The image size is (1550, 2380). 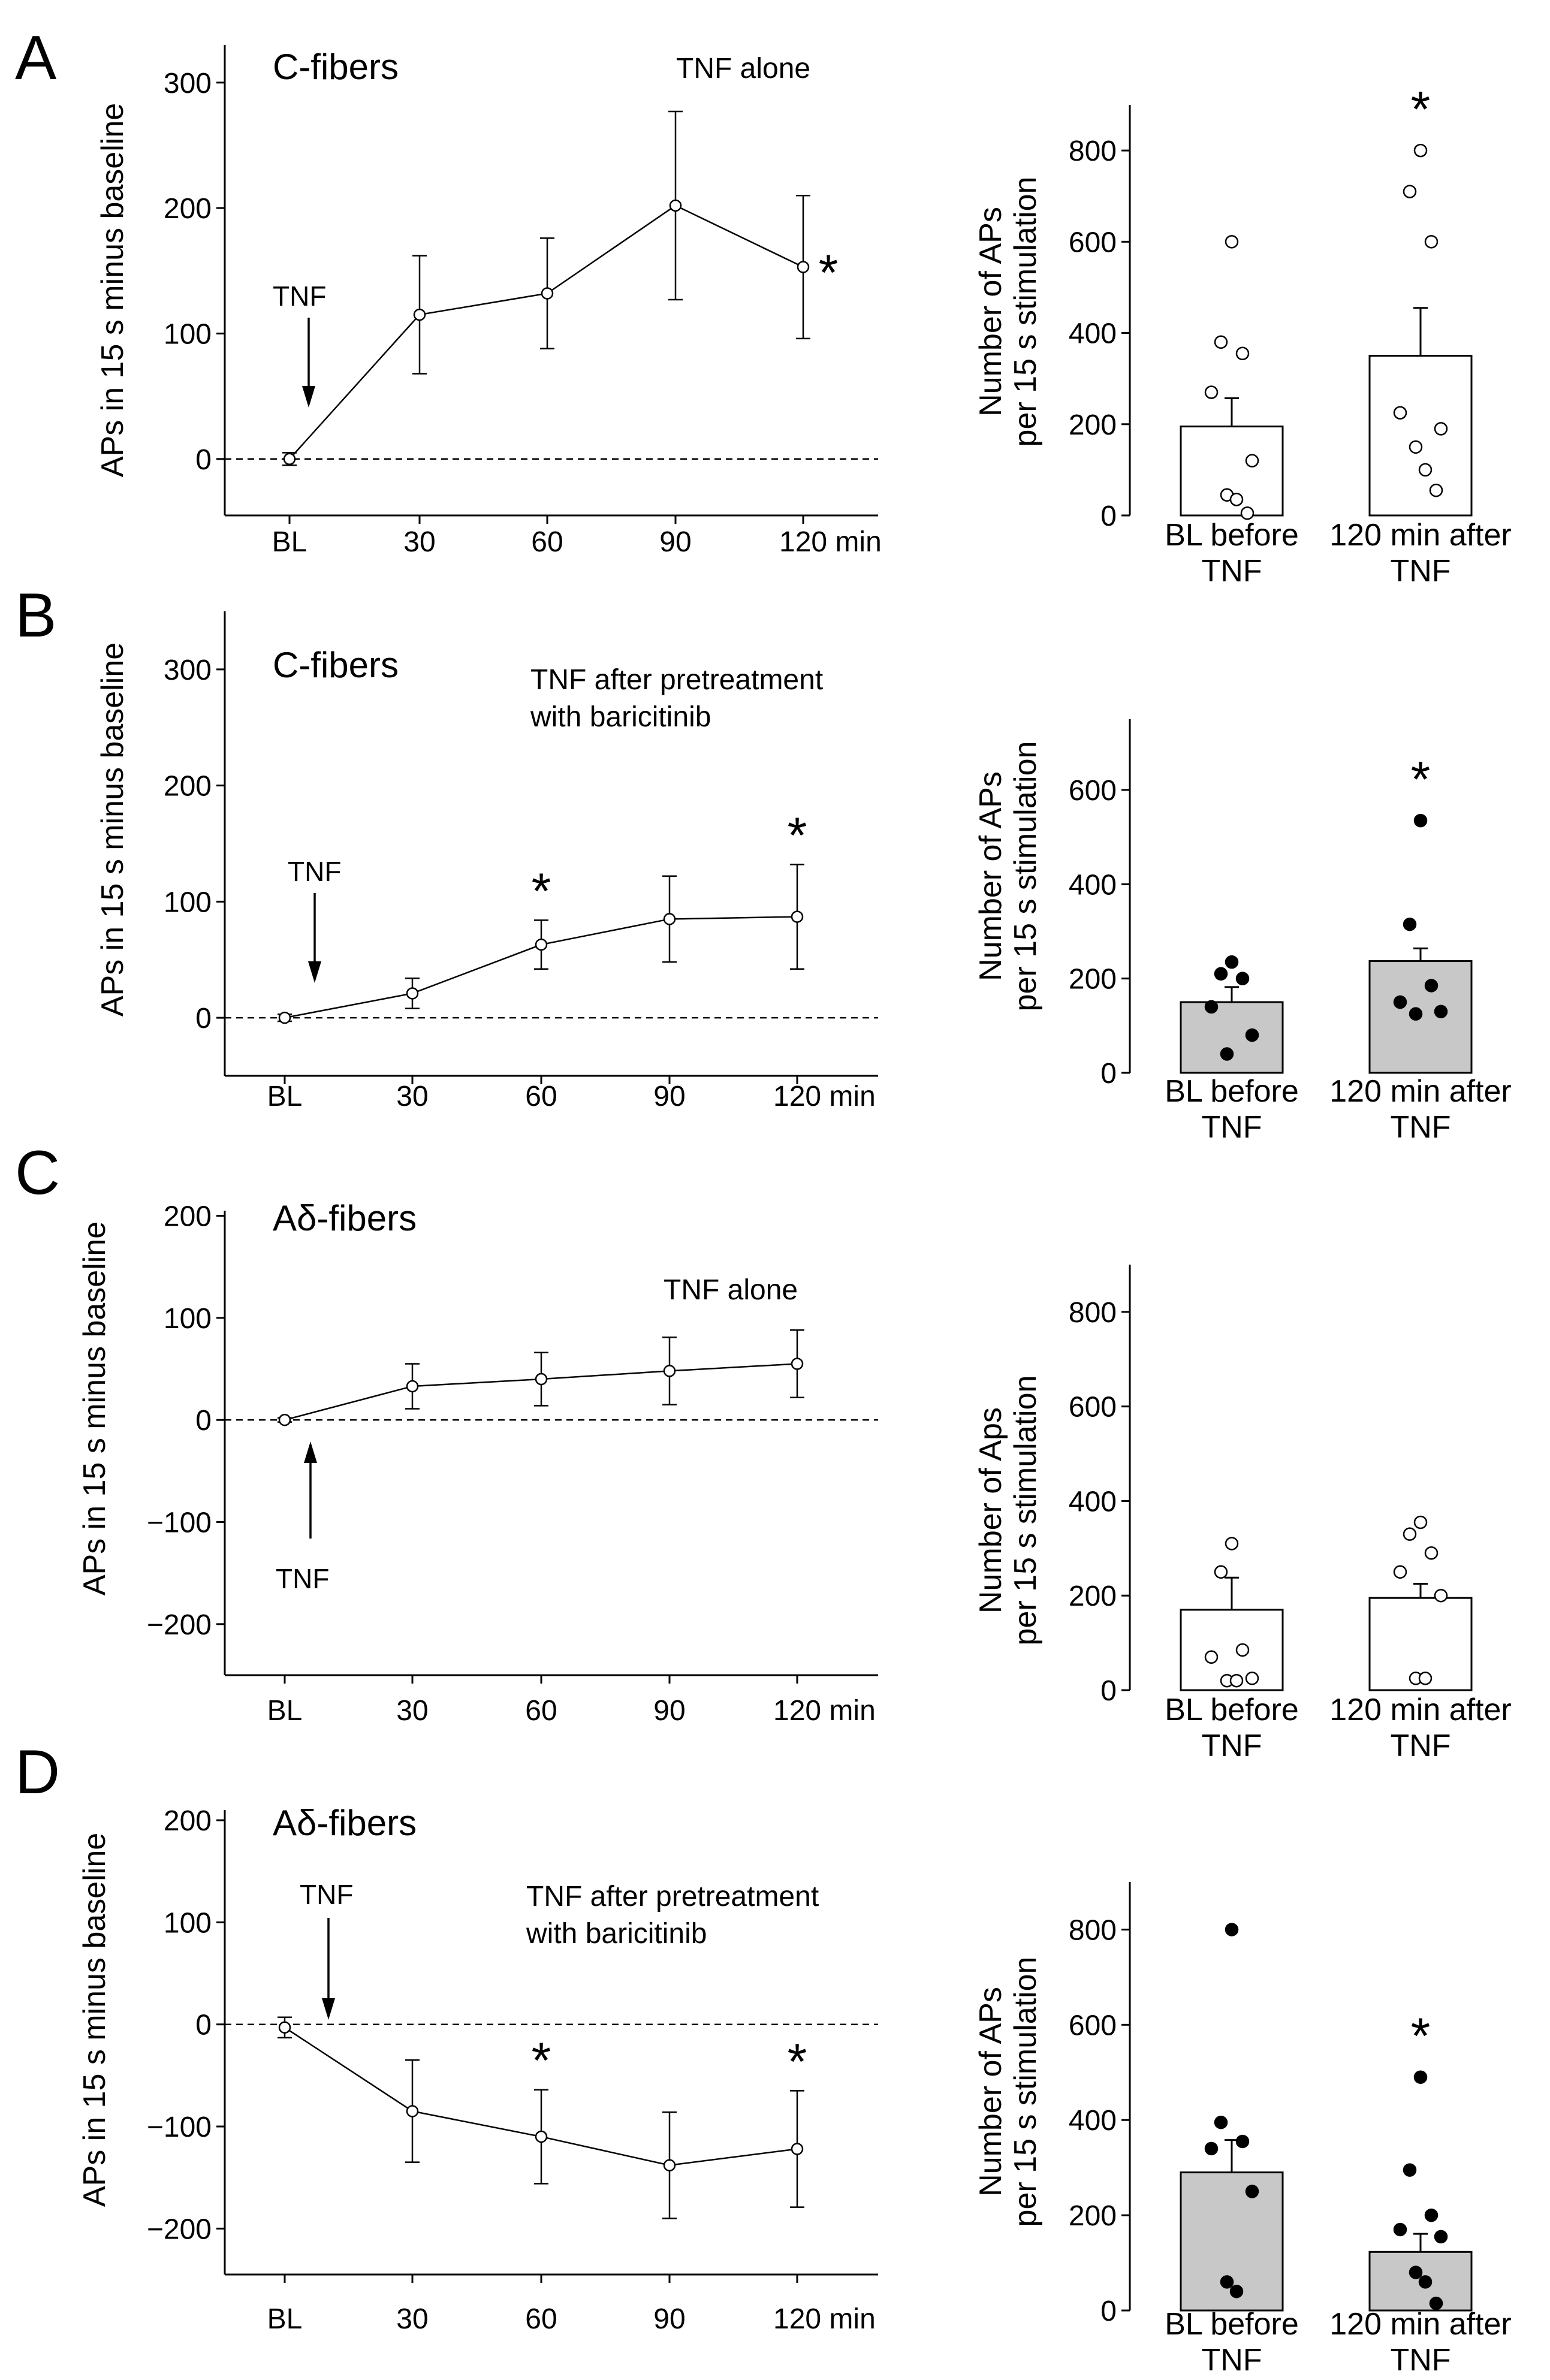 I want to click on chart-title: Aδ-fibers, so click(x=345, y=1823).